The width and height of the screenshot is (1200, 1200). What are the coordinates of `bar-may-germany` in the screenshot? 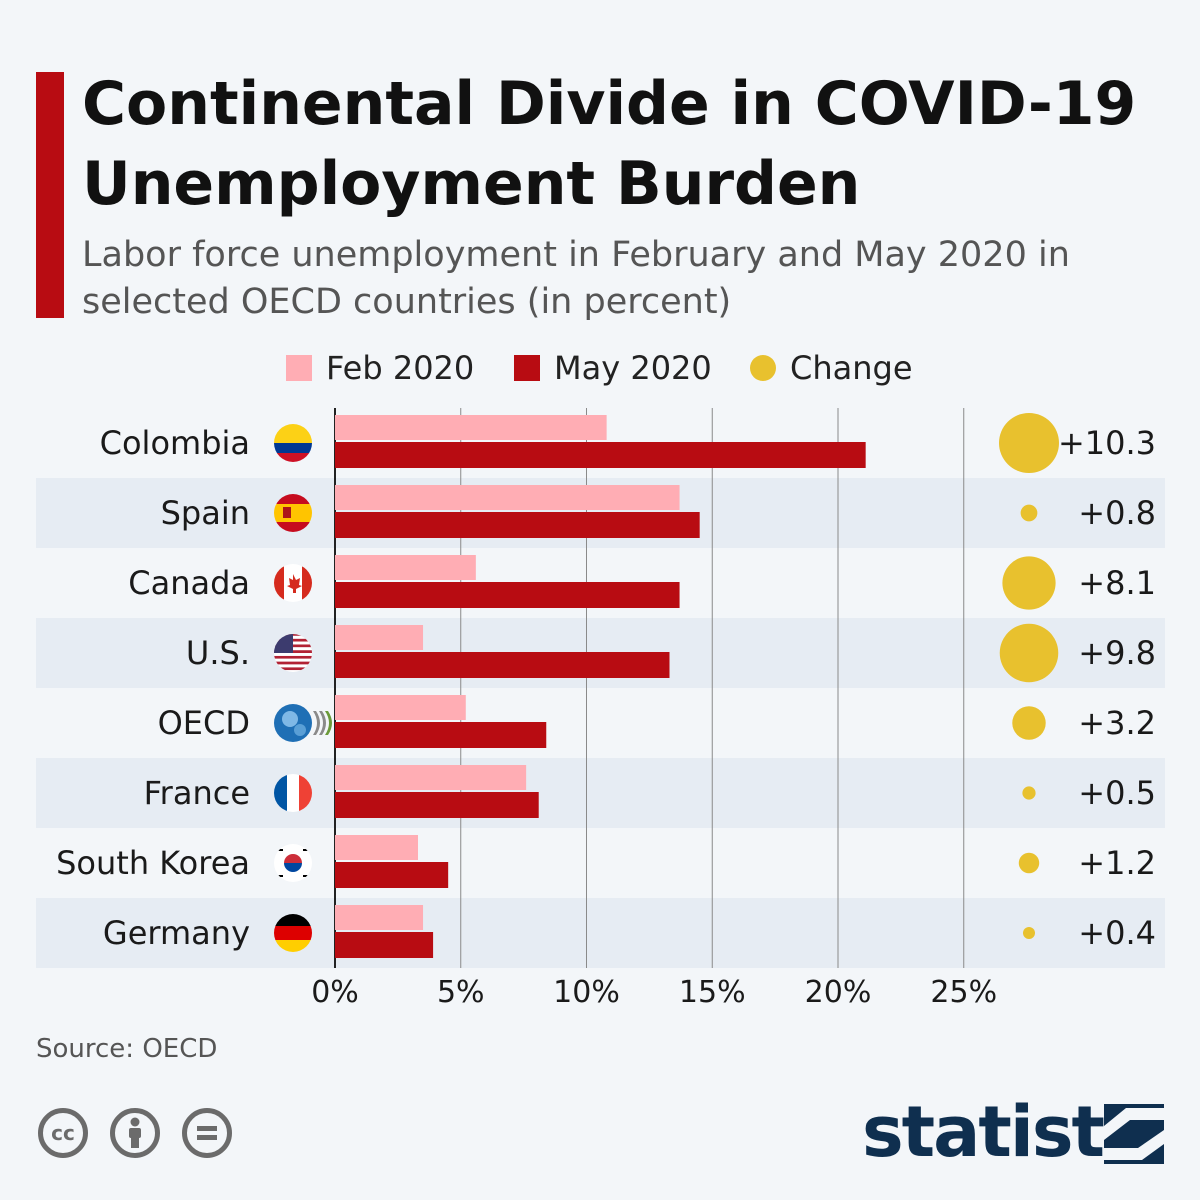 It's located at (384, 945).